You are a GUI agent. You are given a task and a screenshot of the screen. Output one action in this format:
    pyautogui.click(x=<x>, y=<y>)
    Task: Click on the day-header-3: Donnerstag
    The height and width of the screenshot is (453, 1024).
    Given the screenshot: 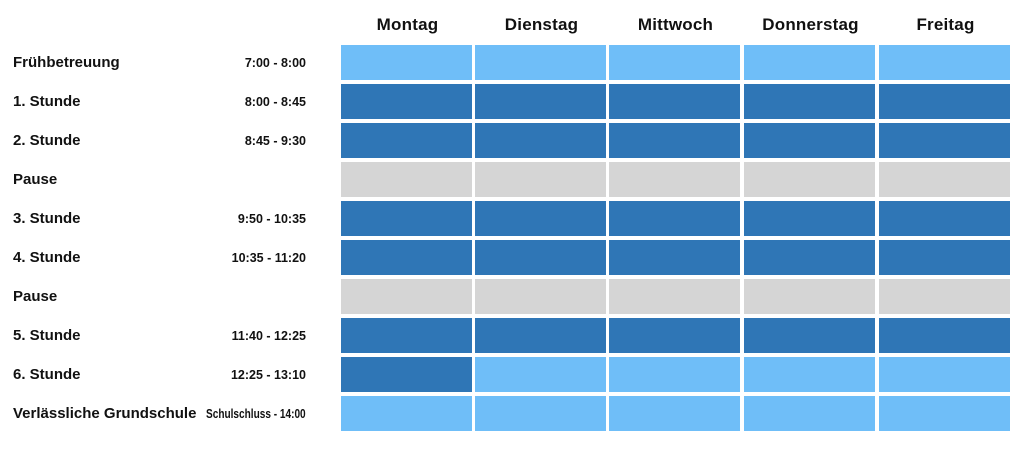 What is the action you would take?
    pyautogui.click(x=810, y=24)
    